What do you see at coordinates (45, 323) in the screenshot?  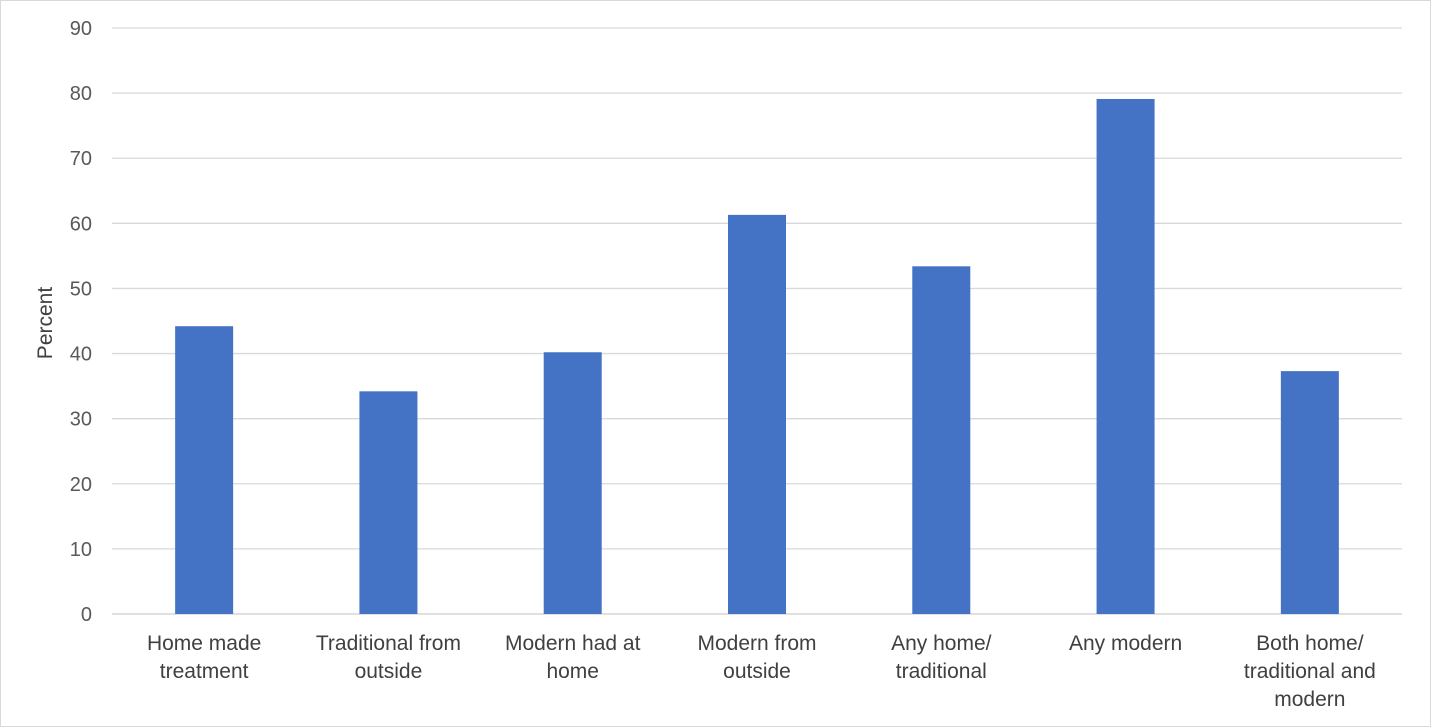 I see `y-axis-label: Percent` at bounding box center [45, 323].